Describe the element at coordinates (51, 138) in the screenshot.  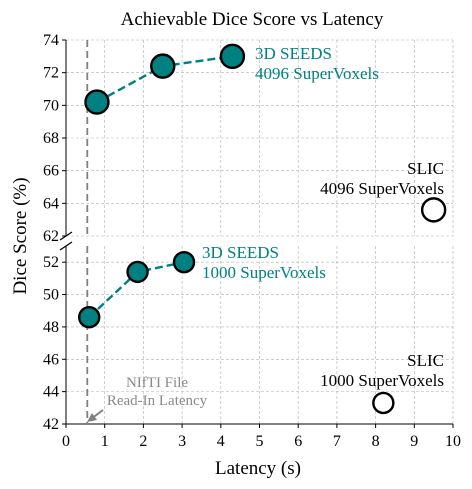
I see `y-tick-label: 68` at that location.